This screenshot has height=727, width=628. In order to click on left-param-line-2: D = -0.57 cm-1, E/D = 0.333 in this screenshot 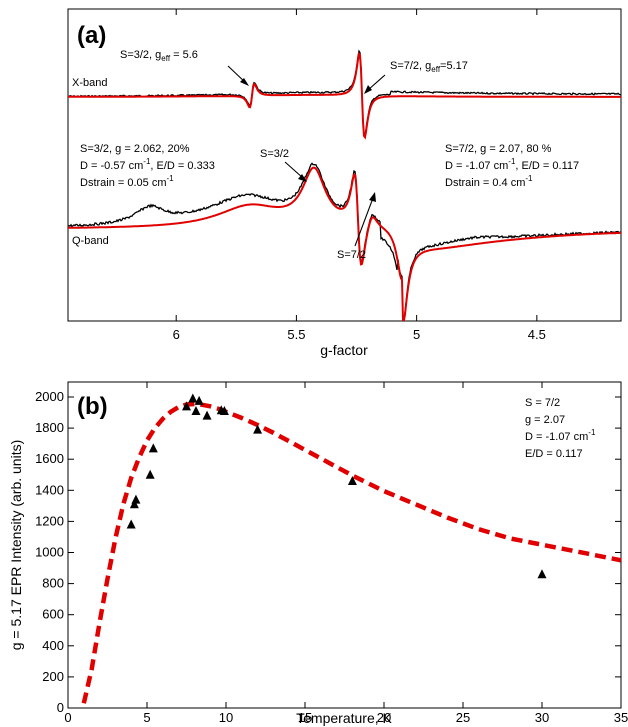, I will do `click(147, 164)`.